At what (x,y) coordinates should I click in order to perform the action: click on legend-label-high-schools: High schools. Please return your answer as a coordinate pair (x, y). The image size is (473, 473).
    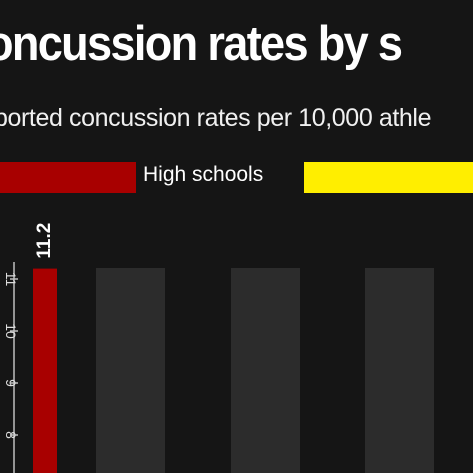
    Looking at the image, I should click on (203, 174).